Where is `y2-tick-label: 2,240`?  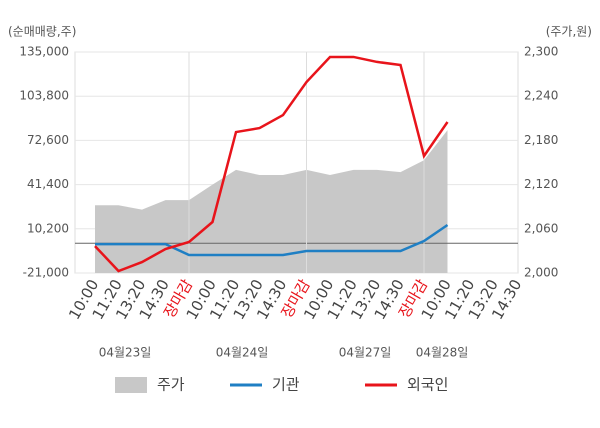 y2-tick-label: 2,240 is located at coordinates (541, 96).